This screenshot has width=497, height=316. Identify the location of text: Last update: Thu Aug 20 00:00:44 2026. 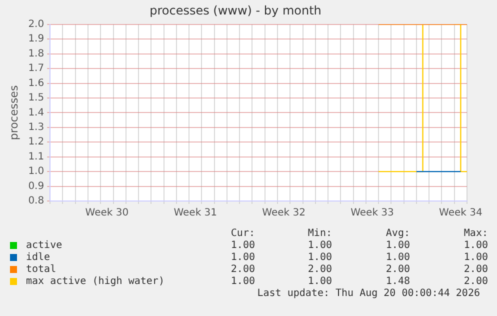
(368, 294).